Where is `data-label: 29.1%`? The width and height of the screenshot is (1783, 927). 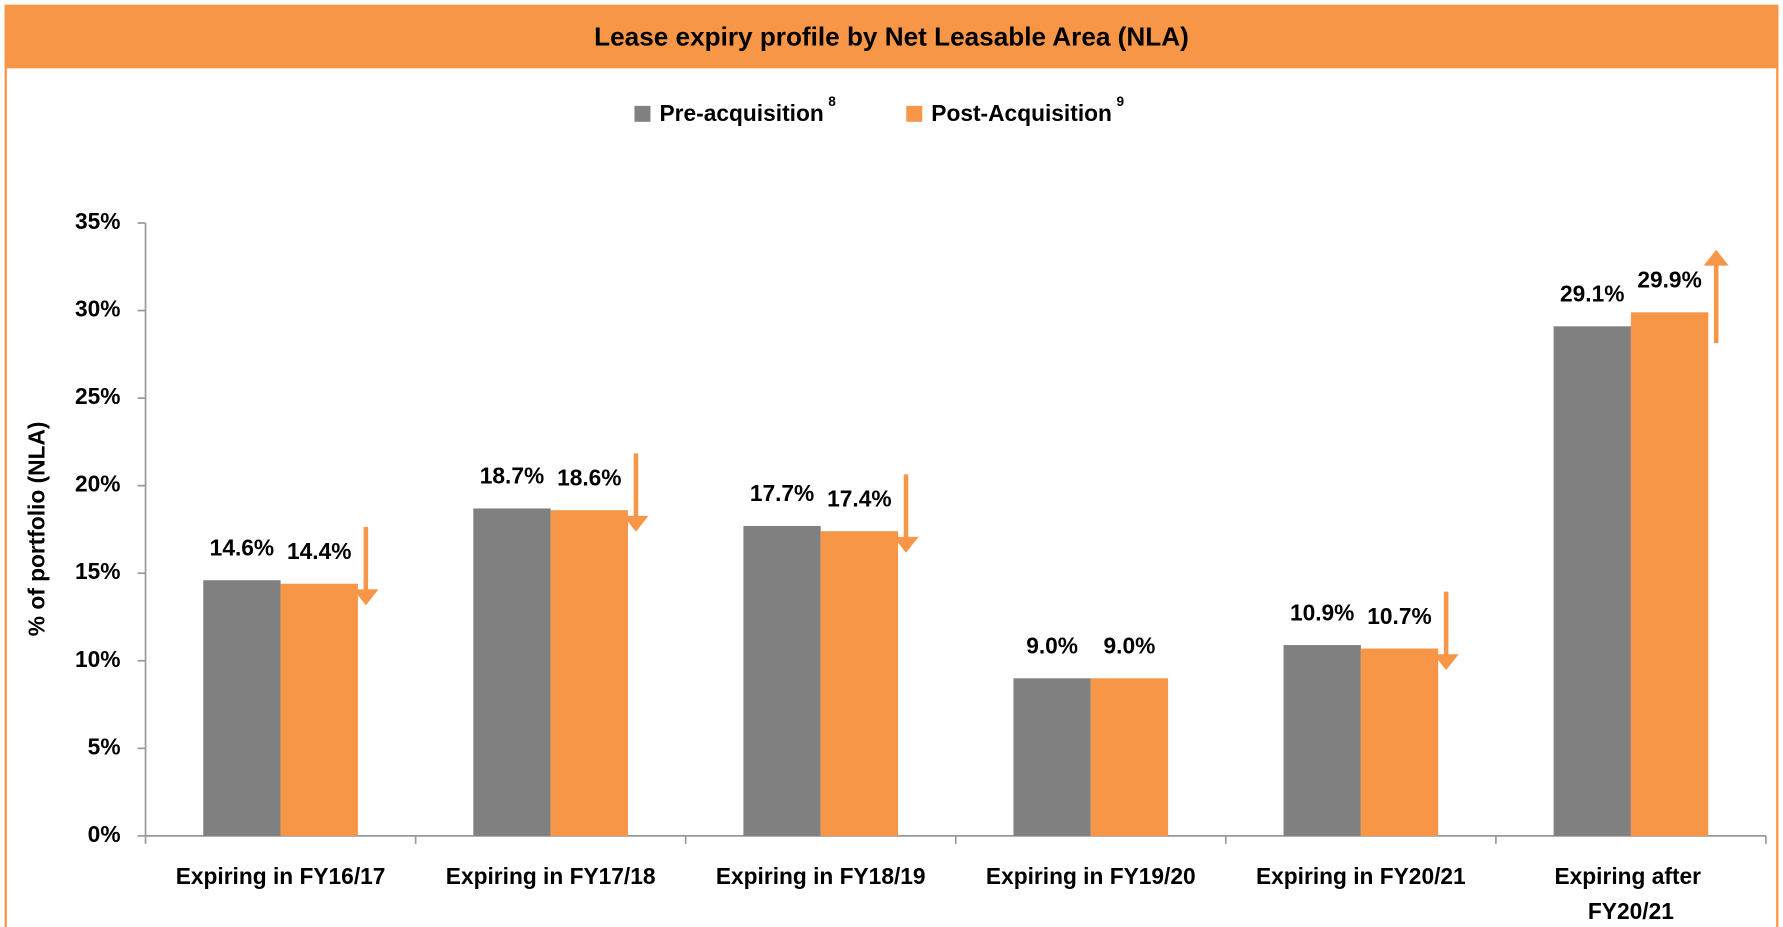
data-label: 29.1% is located at coordinates (1592, 294).